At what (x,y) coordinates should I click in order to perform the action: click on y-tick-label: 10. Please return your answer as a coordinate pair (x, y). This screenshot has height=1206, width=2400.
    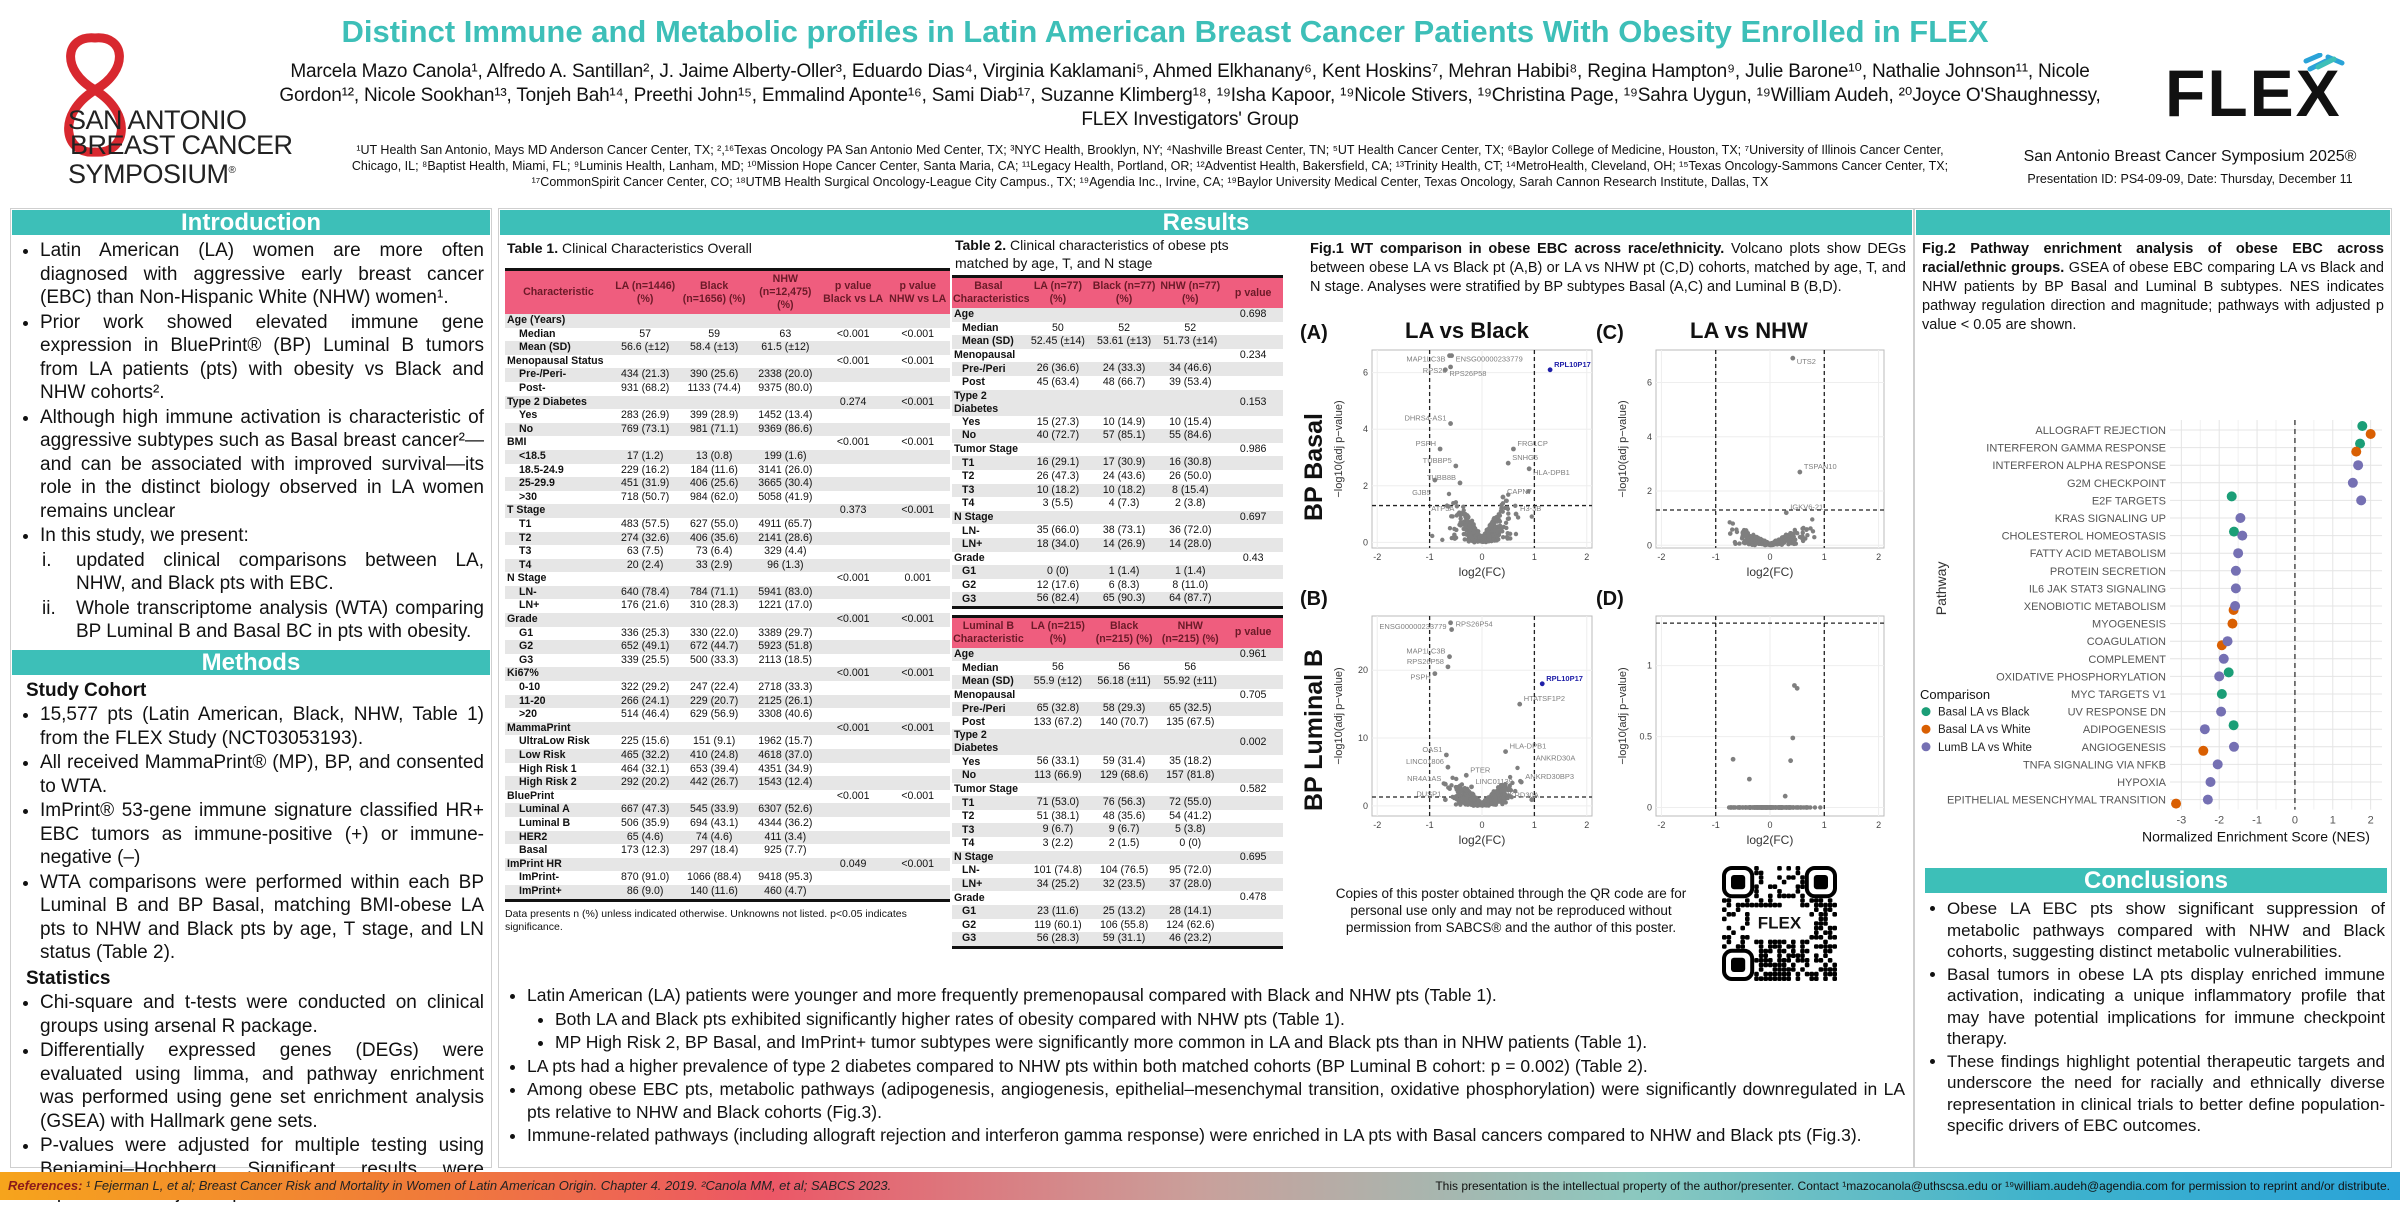
    Looking at the image, I should click on (1363, 738).